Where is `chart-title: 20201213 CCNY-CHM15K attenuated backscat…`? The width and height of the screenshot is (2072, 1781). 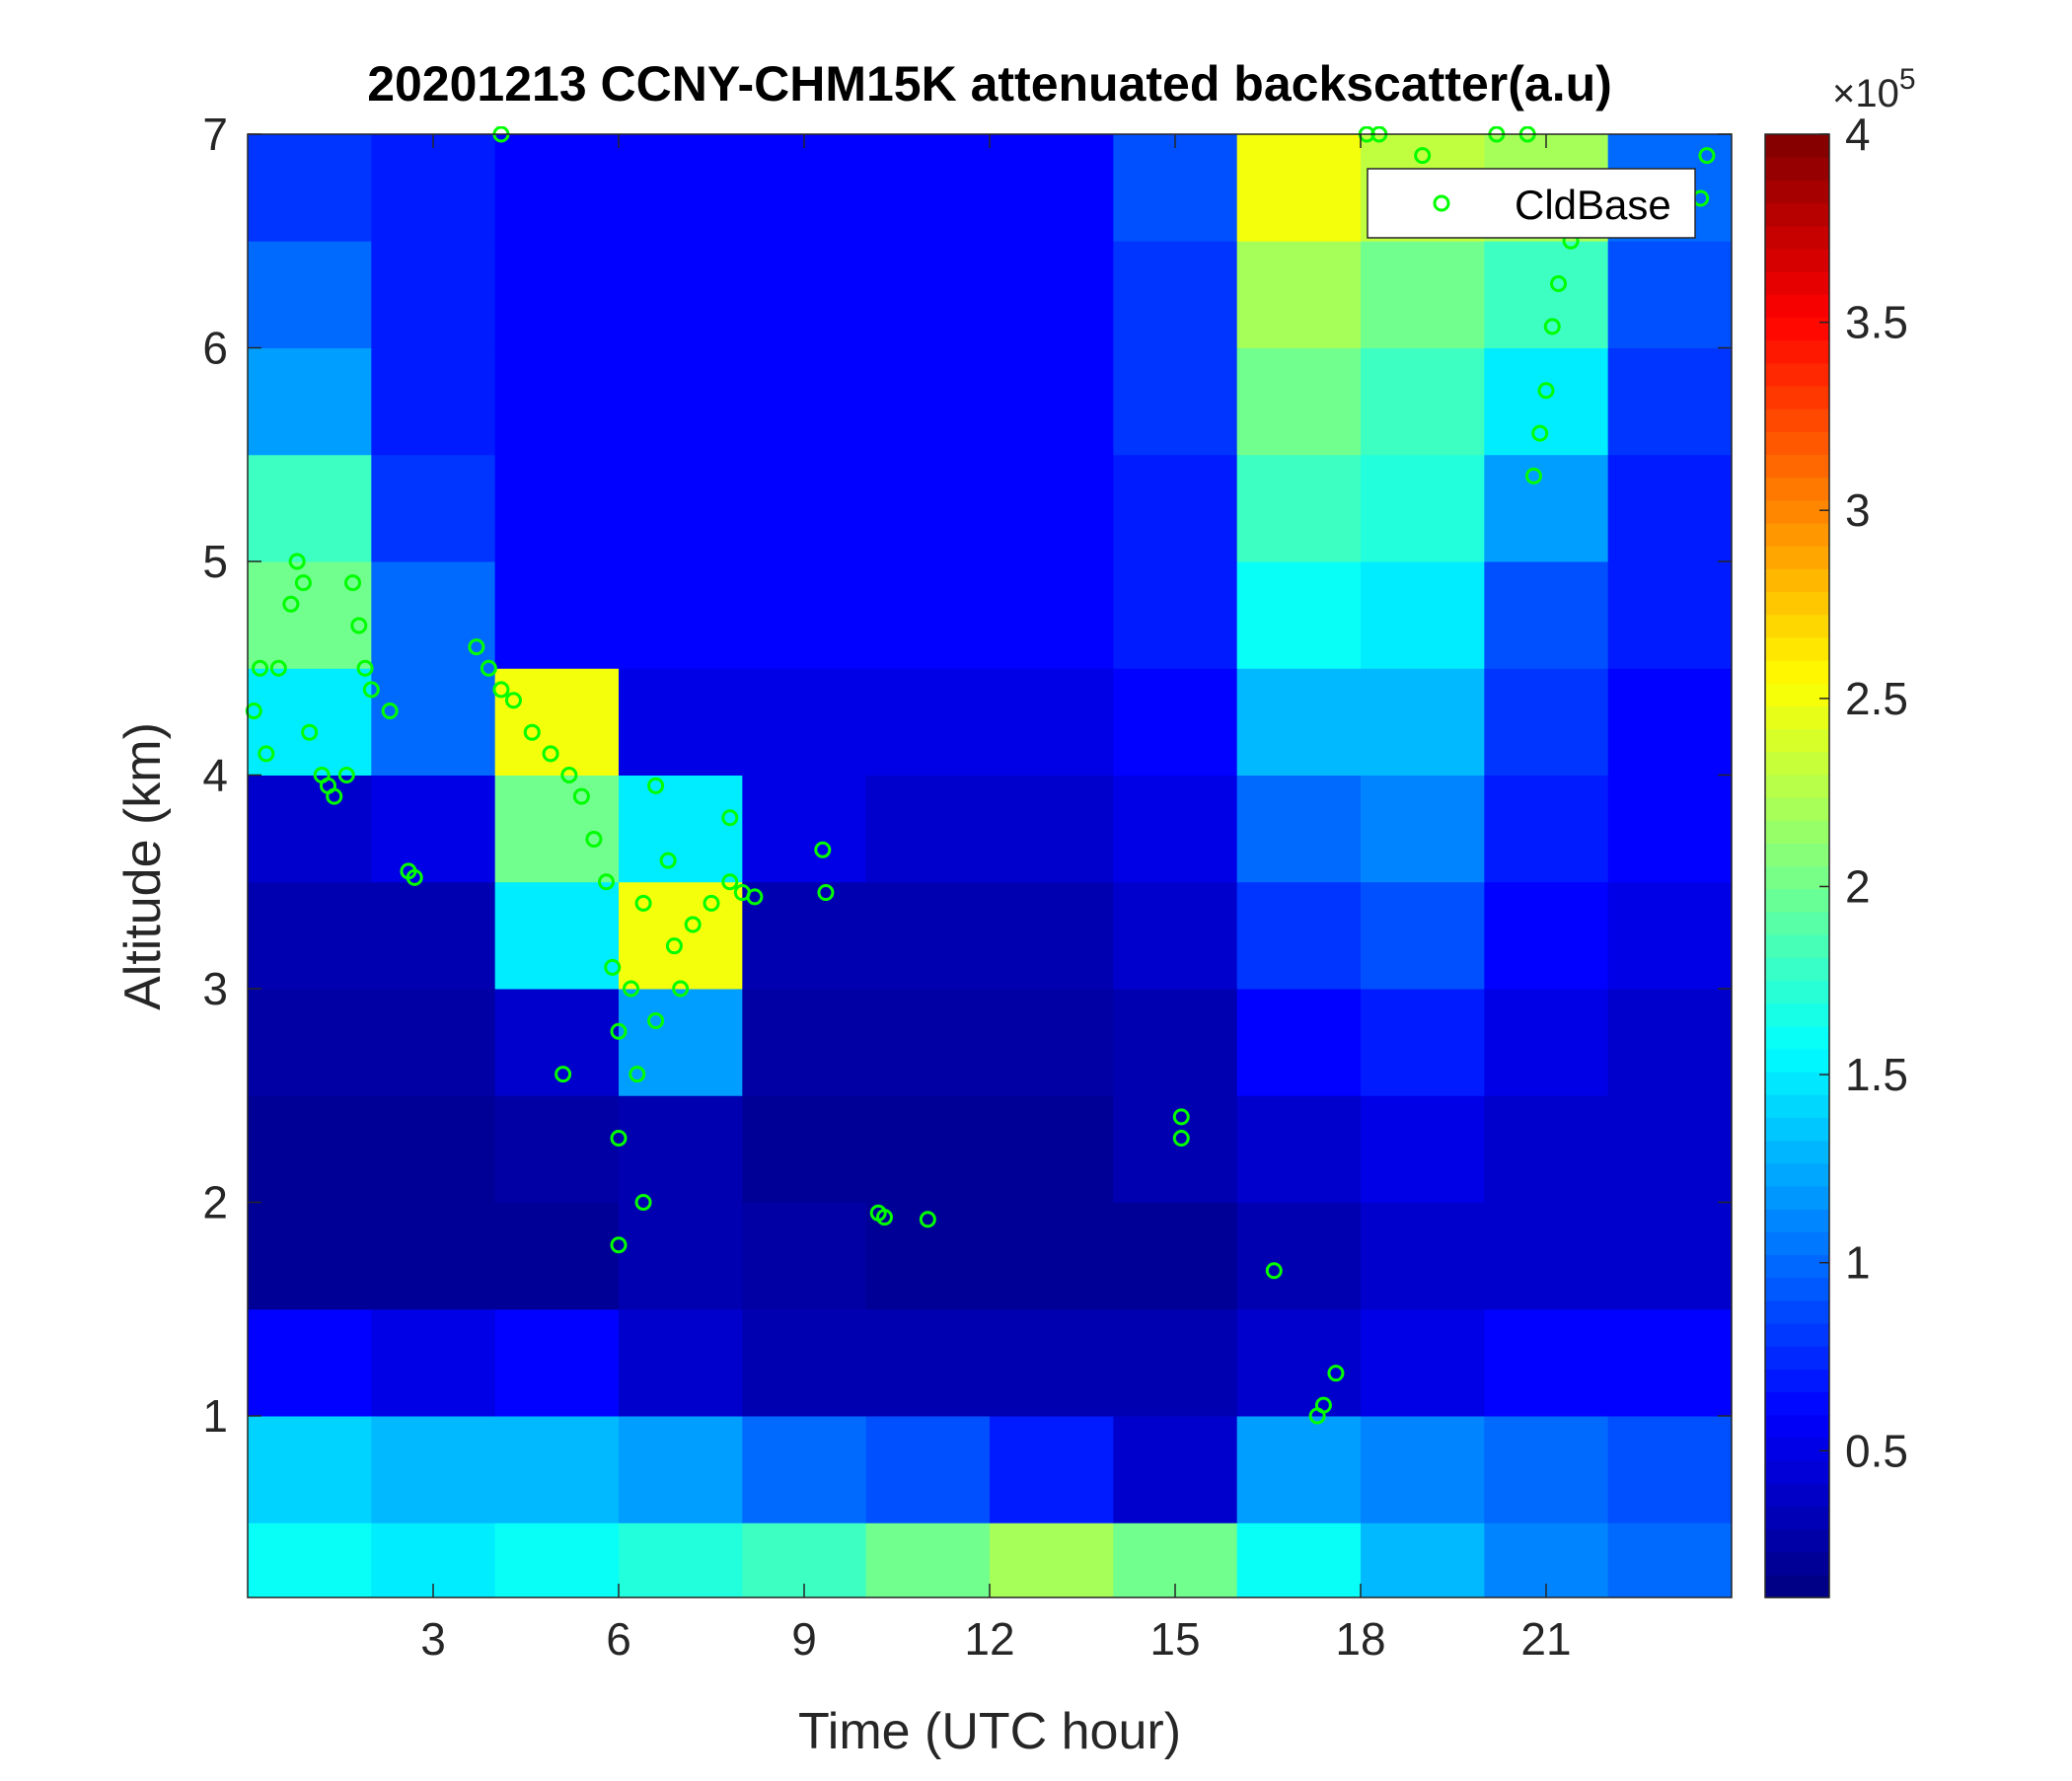 chart-title: 20201213 CCNY-CHM15K attenuated backscat… is located at coordinates (990, 83).